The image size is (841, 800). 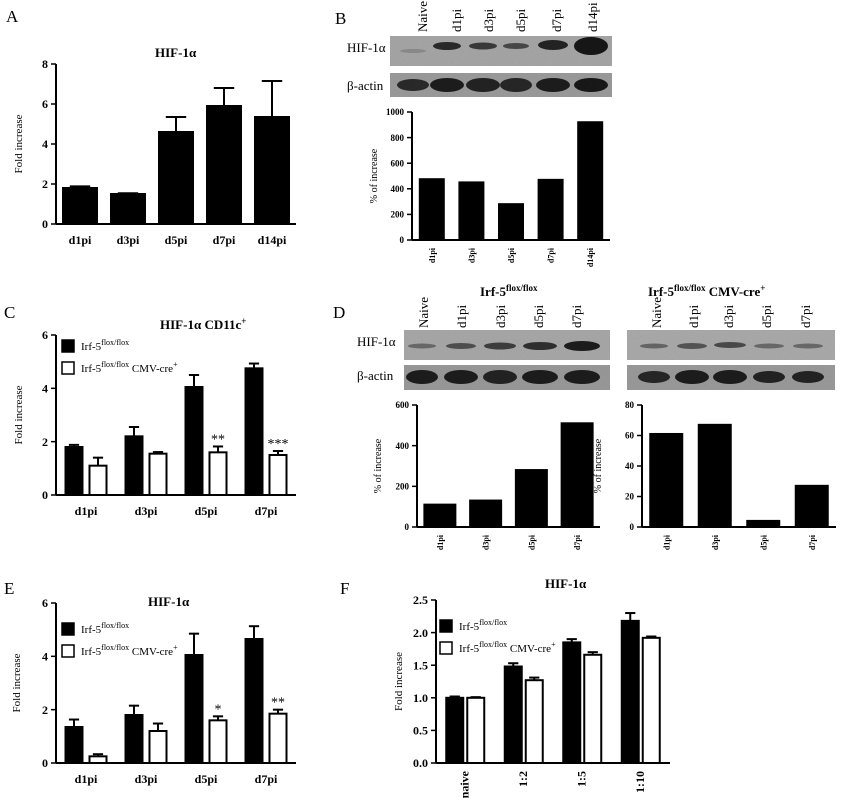 What do you see at coordinates (420, 698) in the screenshot?
I see `y-tick-label: 1.0` at bounding box center [420, 698].